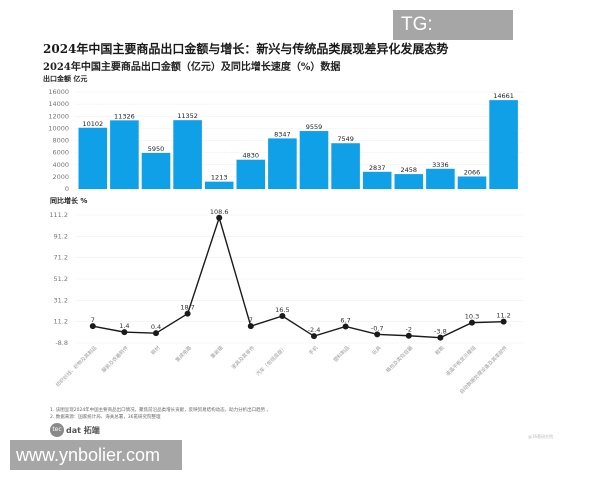  What do you see at coordinates (314, 127) in the screenshot?
I see `bar-value-label: 9559` at bounding box center [314, 127].